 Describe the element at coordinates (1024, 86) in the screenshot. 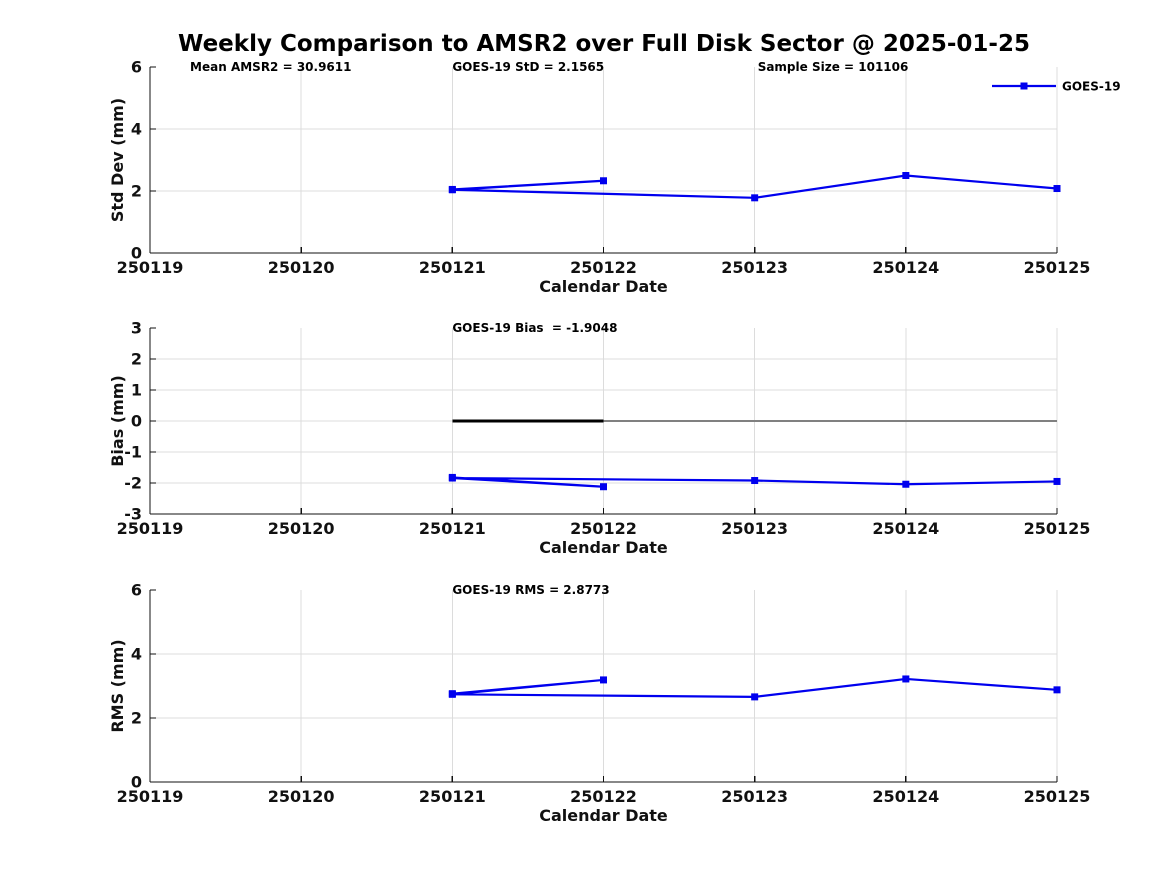

I see `legend-marker` at that location.